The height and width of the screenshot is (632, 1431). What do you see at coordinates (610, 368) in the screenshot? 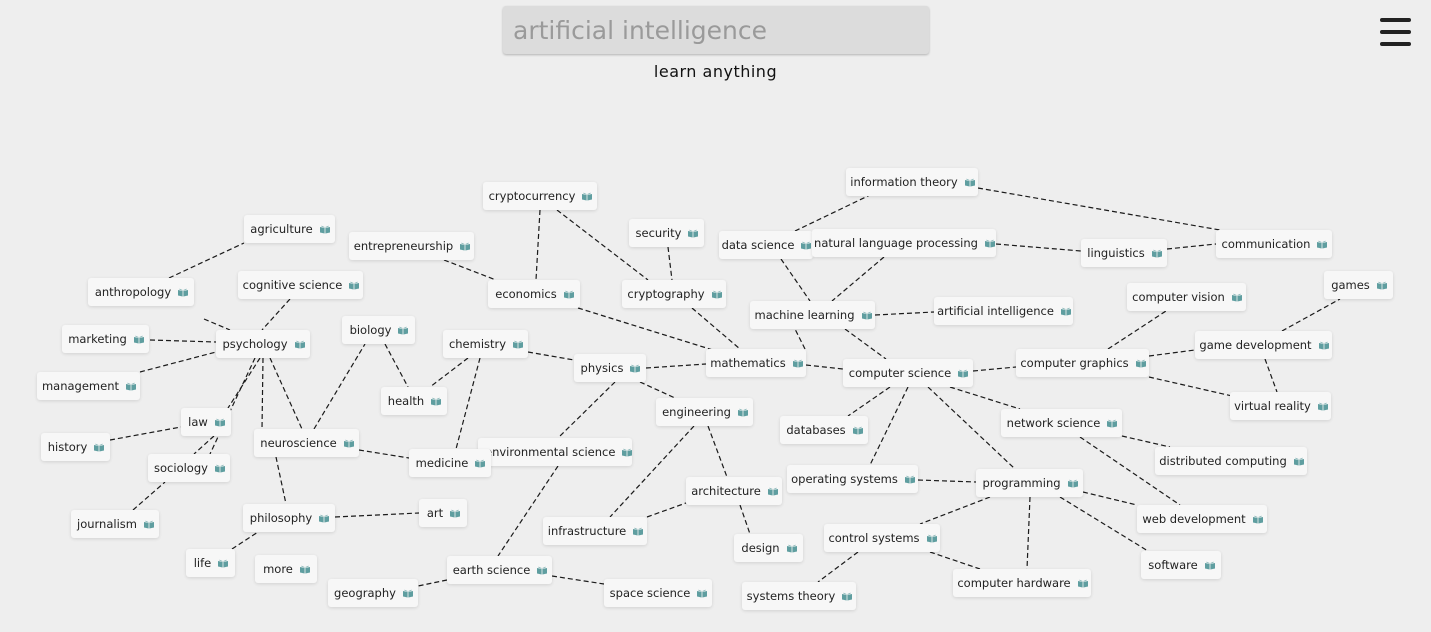
I see `node-physics: physics` at bounding box center [610, 368].